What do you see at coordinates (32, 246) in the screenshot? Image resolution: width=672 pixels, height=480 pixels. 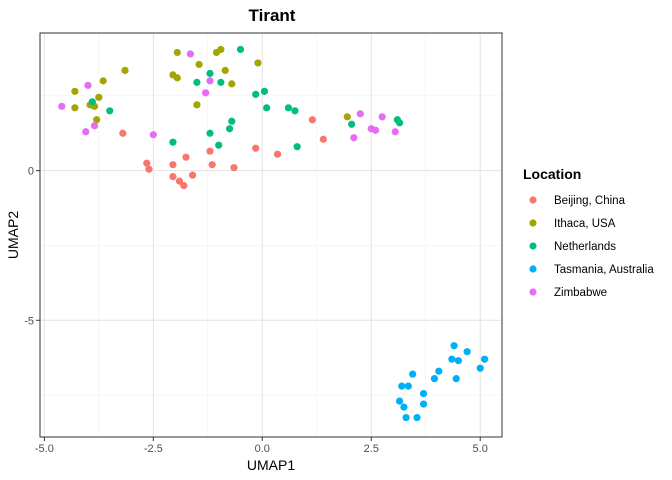 I see `y-axis-ticks: -5 0` at bounding box center [32, 246].